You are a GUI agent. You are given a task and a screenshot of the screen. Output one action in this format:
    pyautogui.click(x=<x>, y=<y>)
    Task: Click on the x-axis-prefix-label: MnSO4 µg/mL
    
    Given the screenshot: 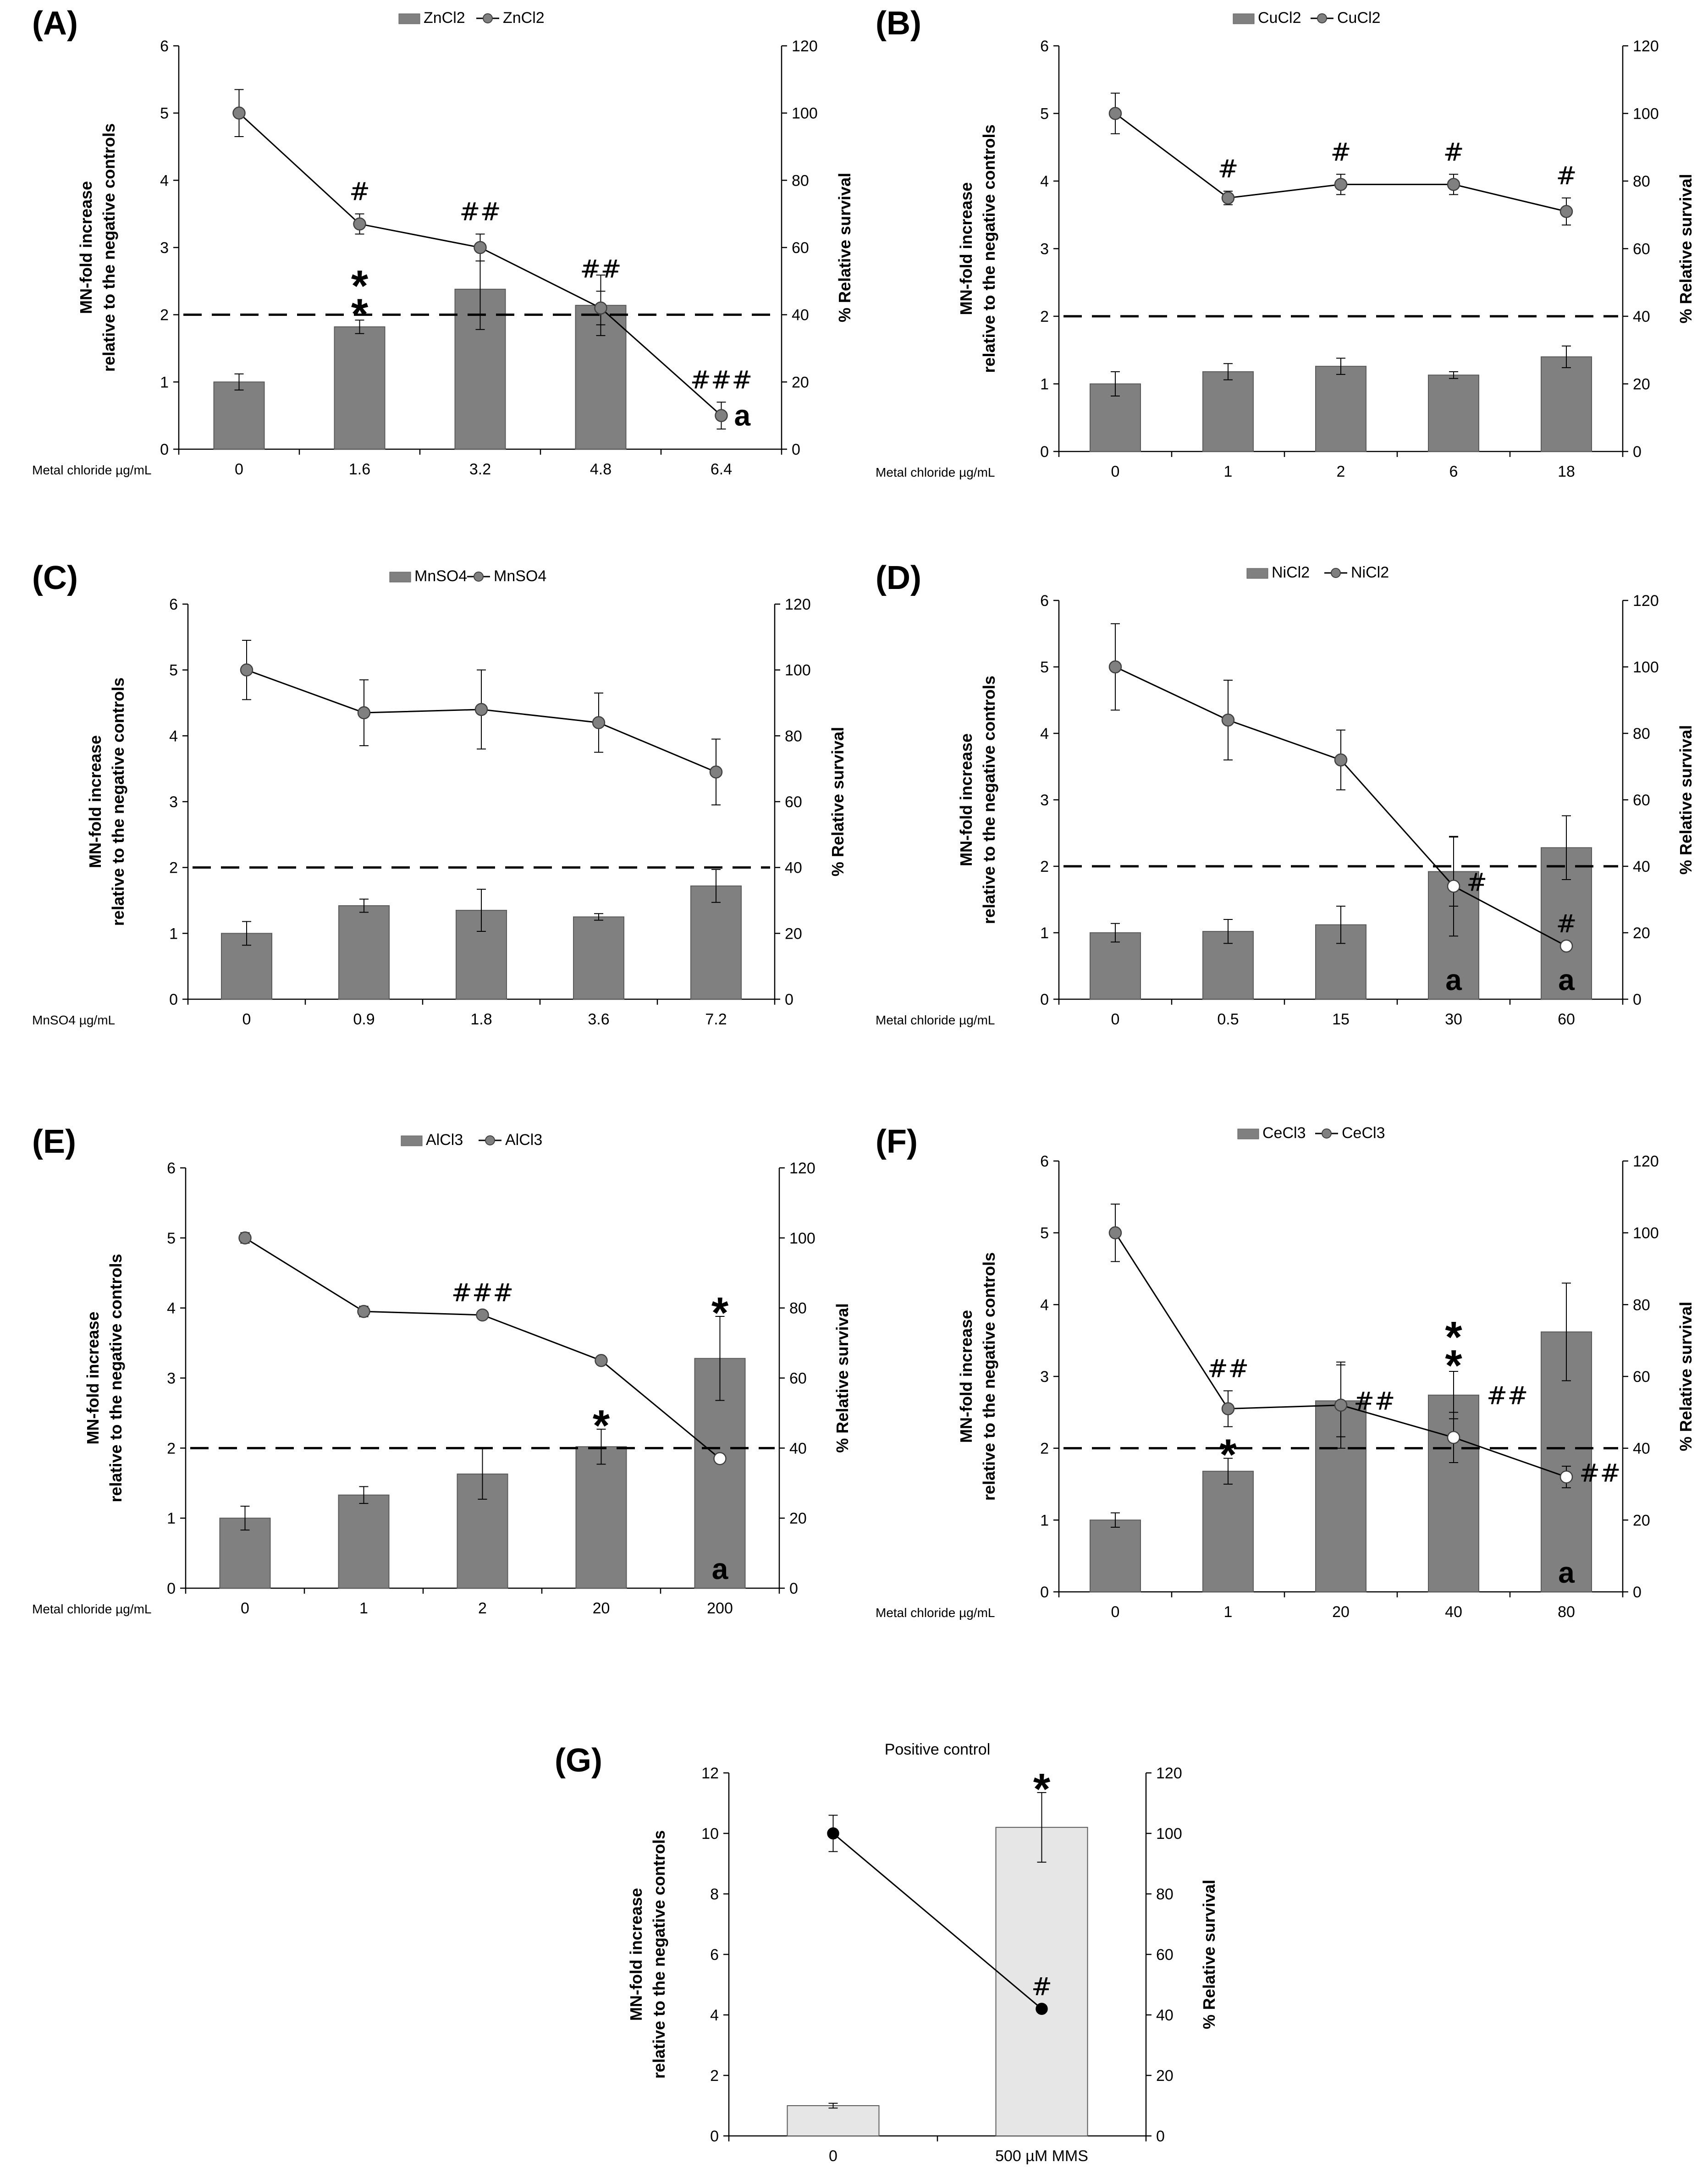 What is the action you would take?
    pyautogui.click(x=73, y=1020)
    